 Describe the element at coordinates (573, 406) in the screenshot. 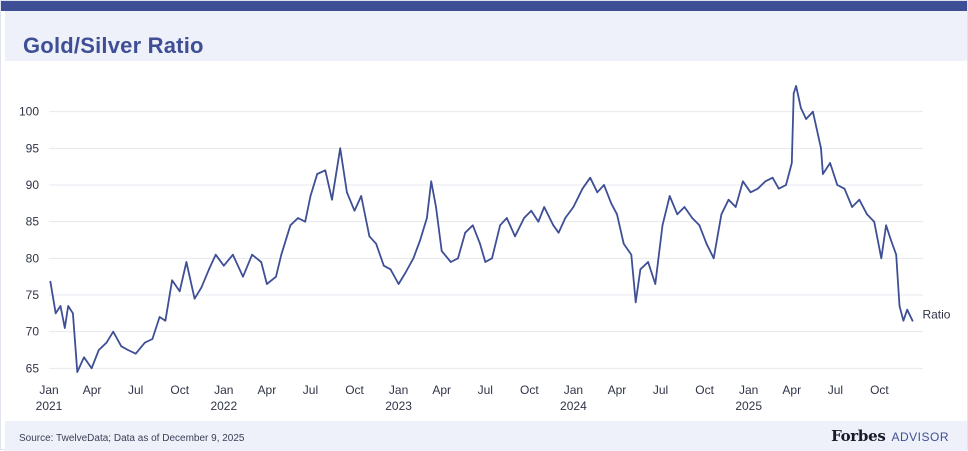

I see `x-tick-year: 2024` at that location.